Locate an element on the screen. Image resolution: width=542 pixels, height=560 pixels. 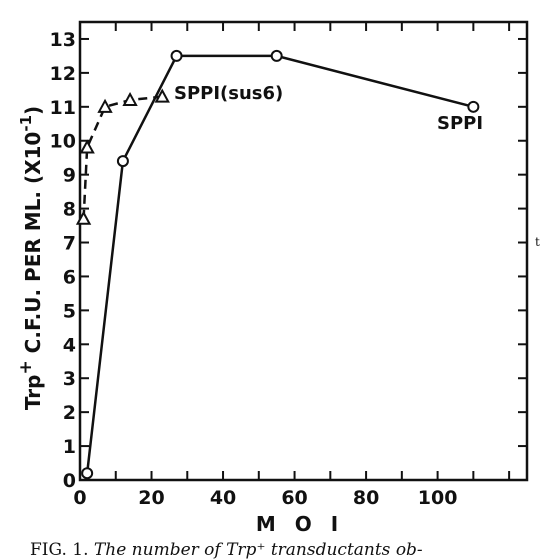
y-tick-label: 11 is located at coordinates (63, 108).